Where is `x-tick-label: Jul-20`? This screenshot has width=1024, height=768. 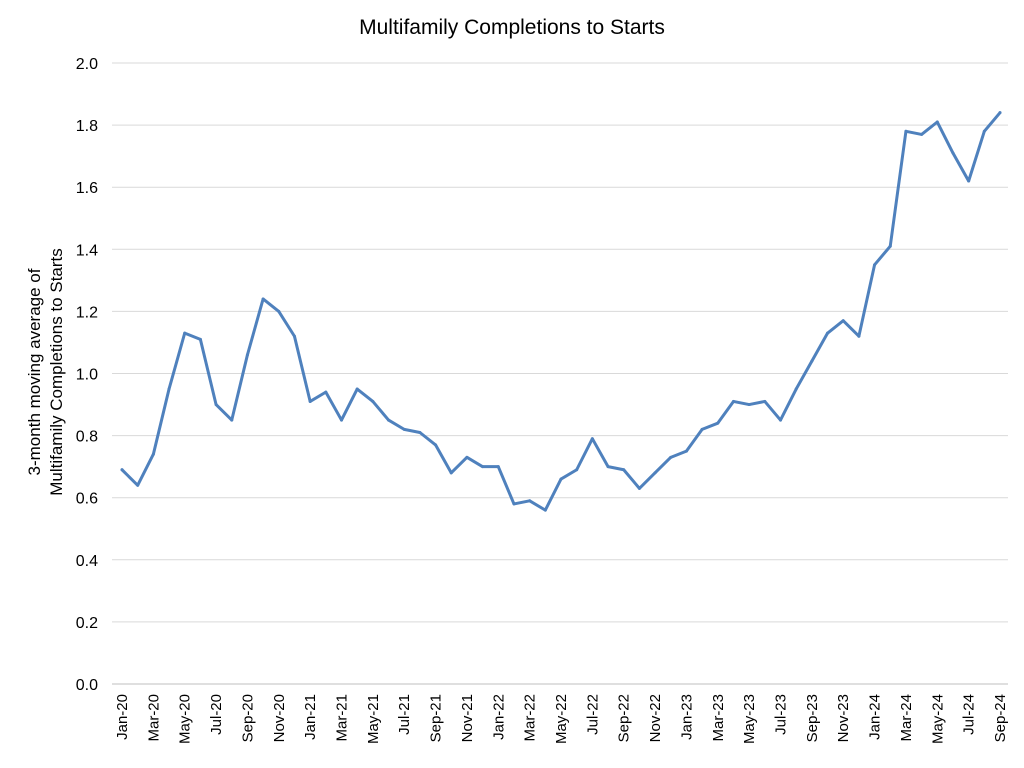 x-tick-label: Jul-20 is located at coordinates (216, 714).